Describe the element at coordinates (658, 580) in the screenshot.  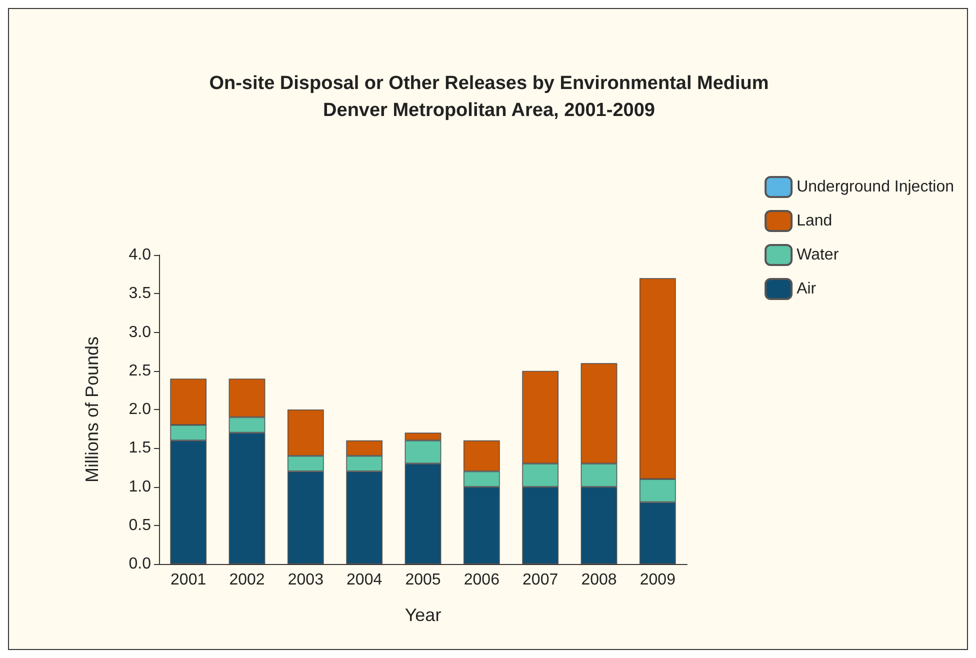
I see `x-tick-label: 2009` at that location.